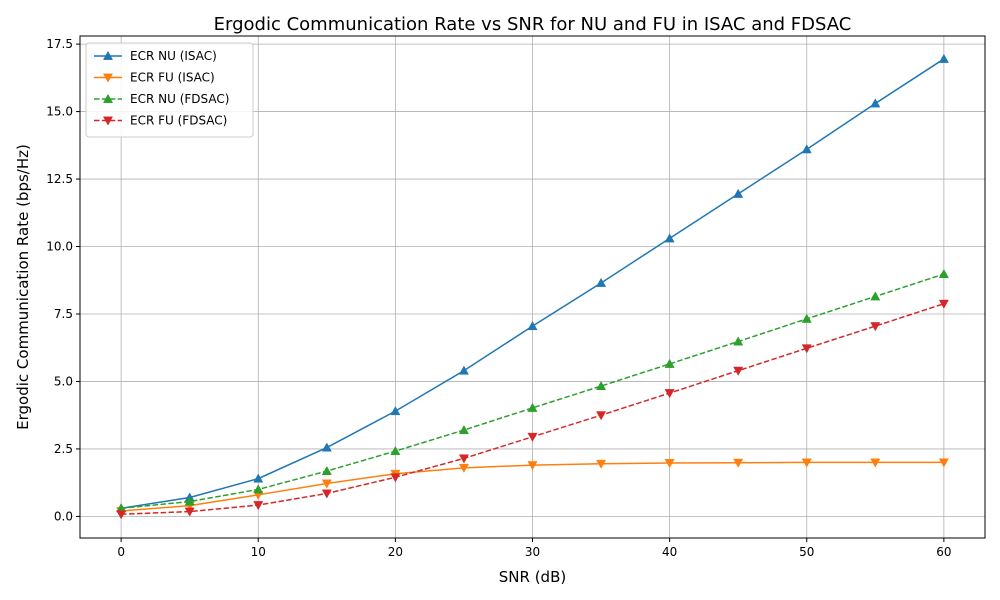 The height and width of the screenshot is (600, 1000). I want to click on x-tick-label: 40, so click(669, 552).